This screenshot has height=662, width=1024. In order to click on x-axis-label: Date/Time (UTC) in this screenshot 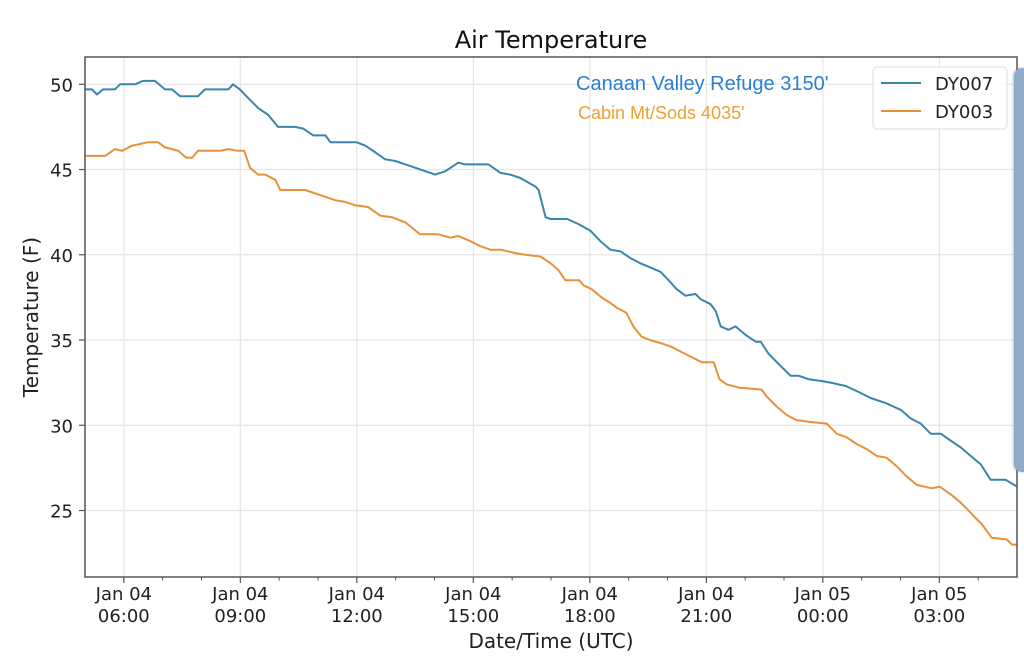, I will do `click(550, 641)`.